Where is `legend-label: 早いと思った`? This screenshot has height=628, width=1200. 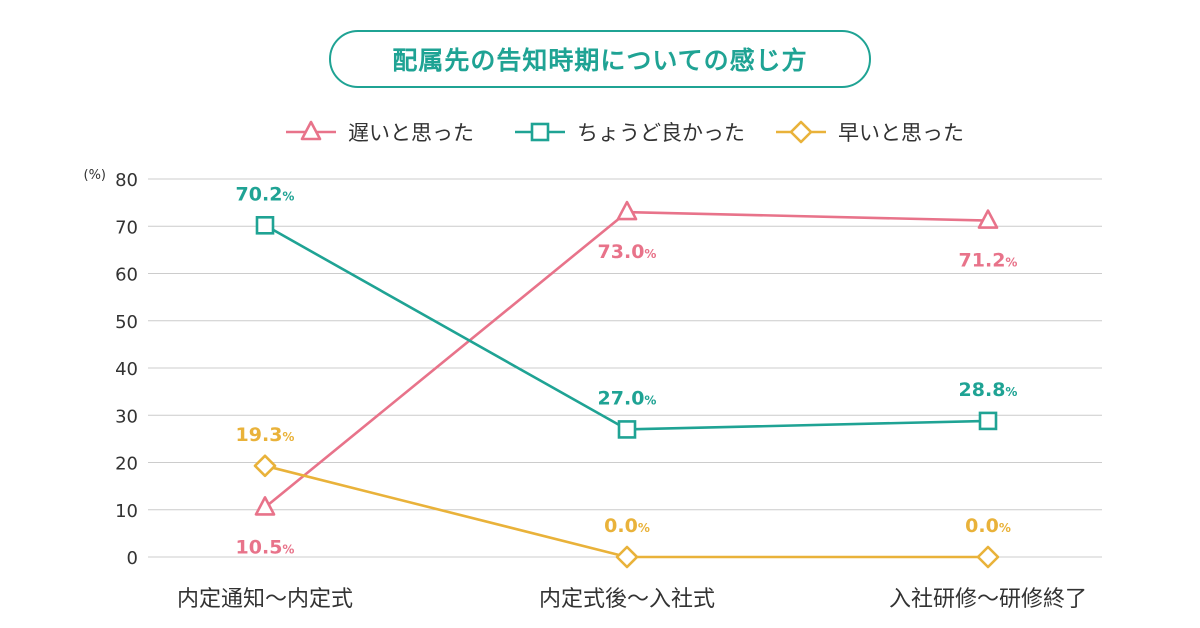 legend-label: 早いと思った is located at coordinates (901, 133).